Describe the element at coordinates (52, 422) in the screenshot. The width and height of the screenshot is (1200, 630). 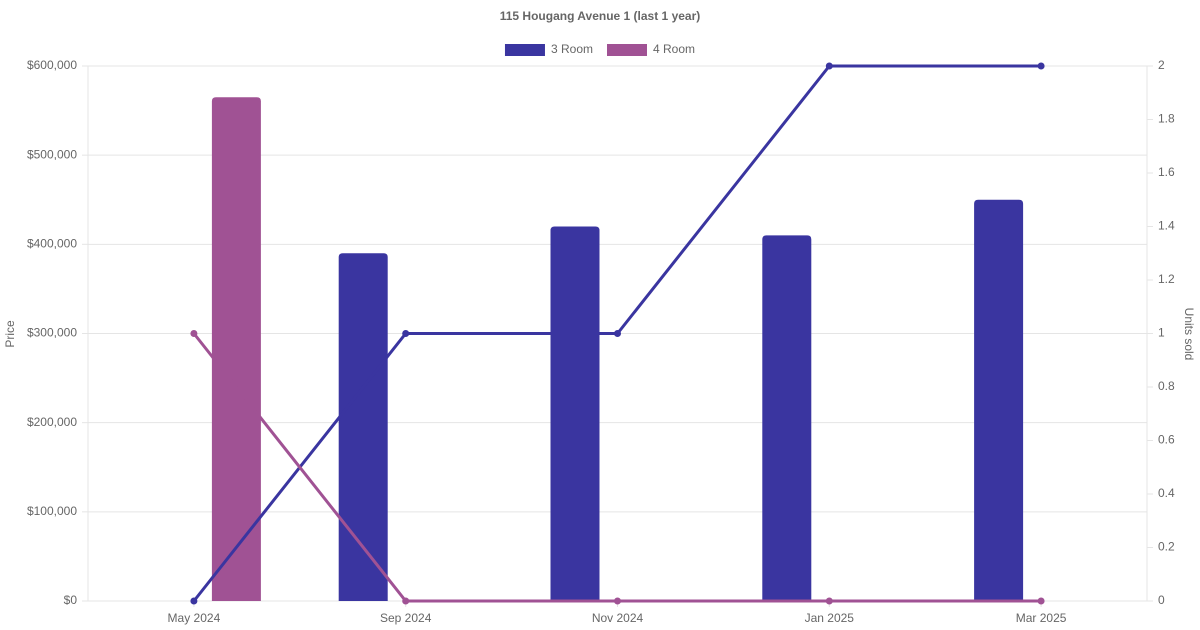
I see `y-tick-label: $200,000` at that location.